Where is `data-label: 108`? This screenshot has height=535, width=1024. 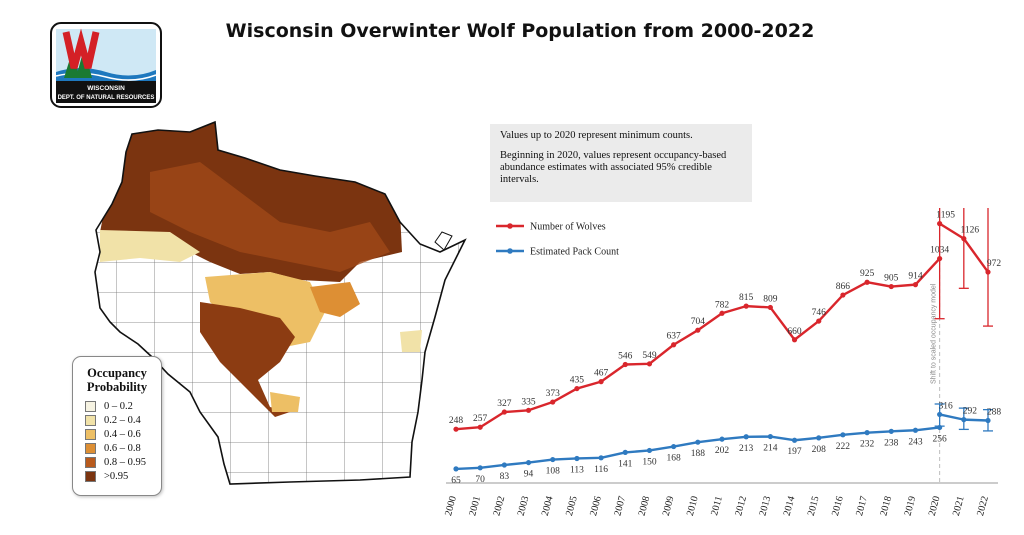 data-label: 108 is located at coordinates (553, 472).